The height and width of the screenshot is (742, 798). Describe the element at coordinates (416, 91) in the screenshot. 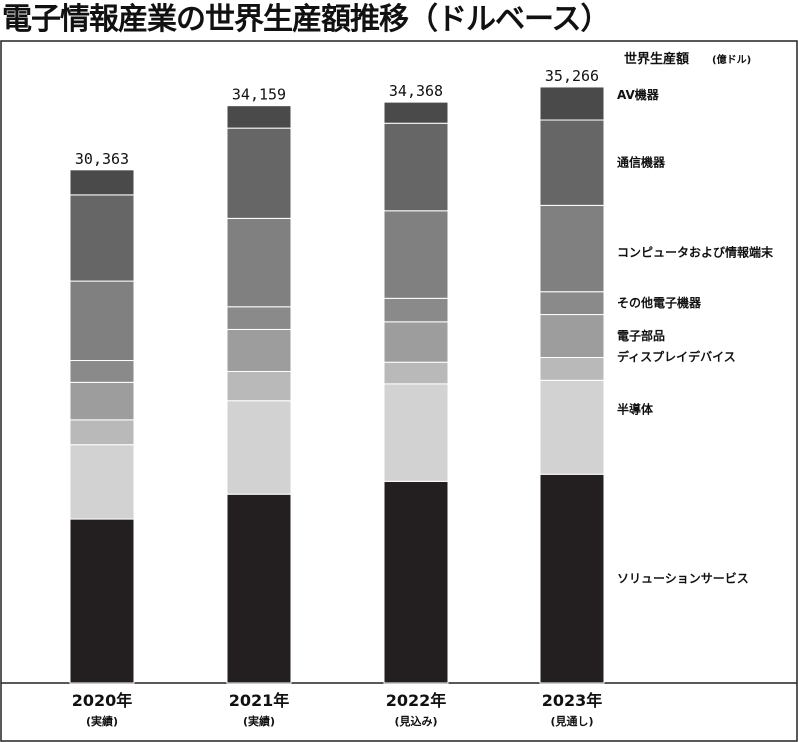

I see `total-label-2: 34,368` at that location.